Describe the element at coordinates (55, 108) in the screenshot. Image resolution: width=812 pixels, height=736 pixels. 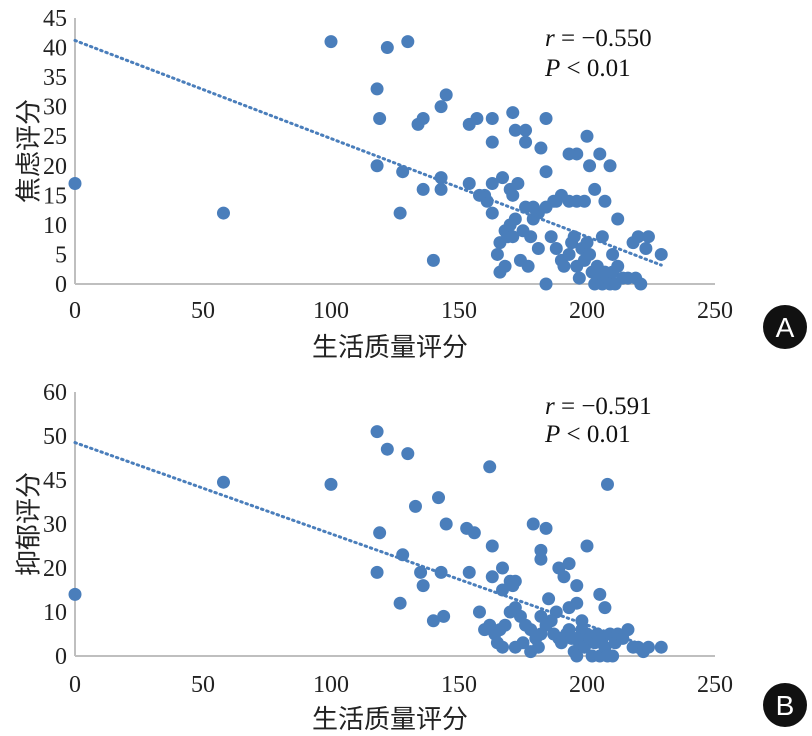
I see `y-tick-label: 30` at that location.